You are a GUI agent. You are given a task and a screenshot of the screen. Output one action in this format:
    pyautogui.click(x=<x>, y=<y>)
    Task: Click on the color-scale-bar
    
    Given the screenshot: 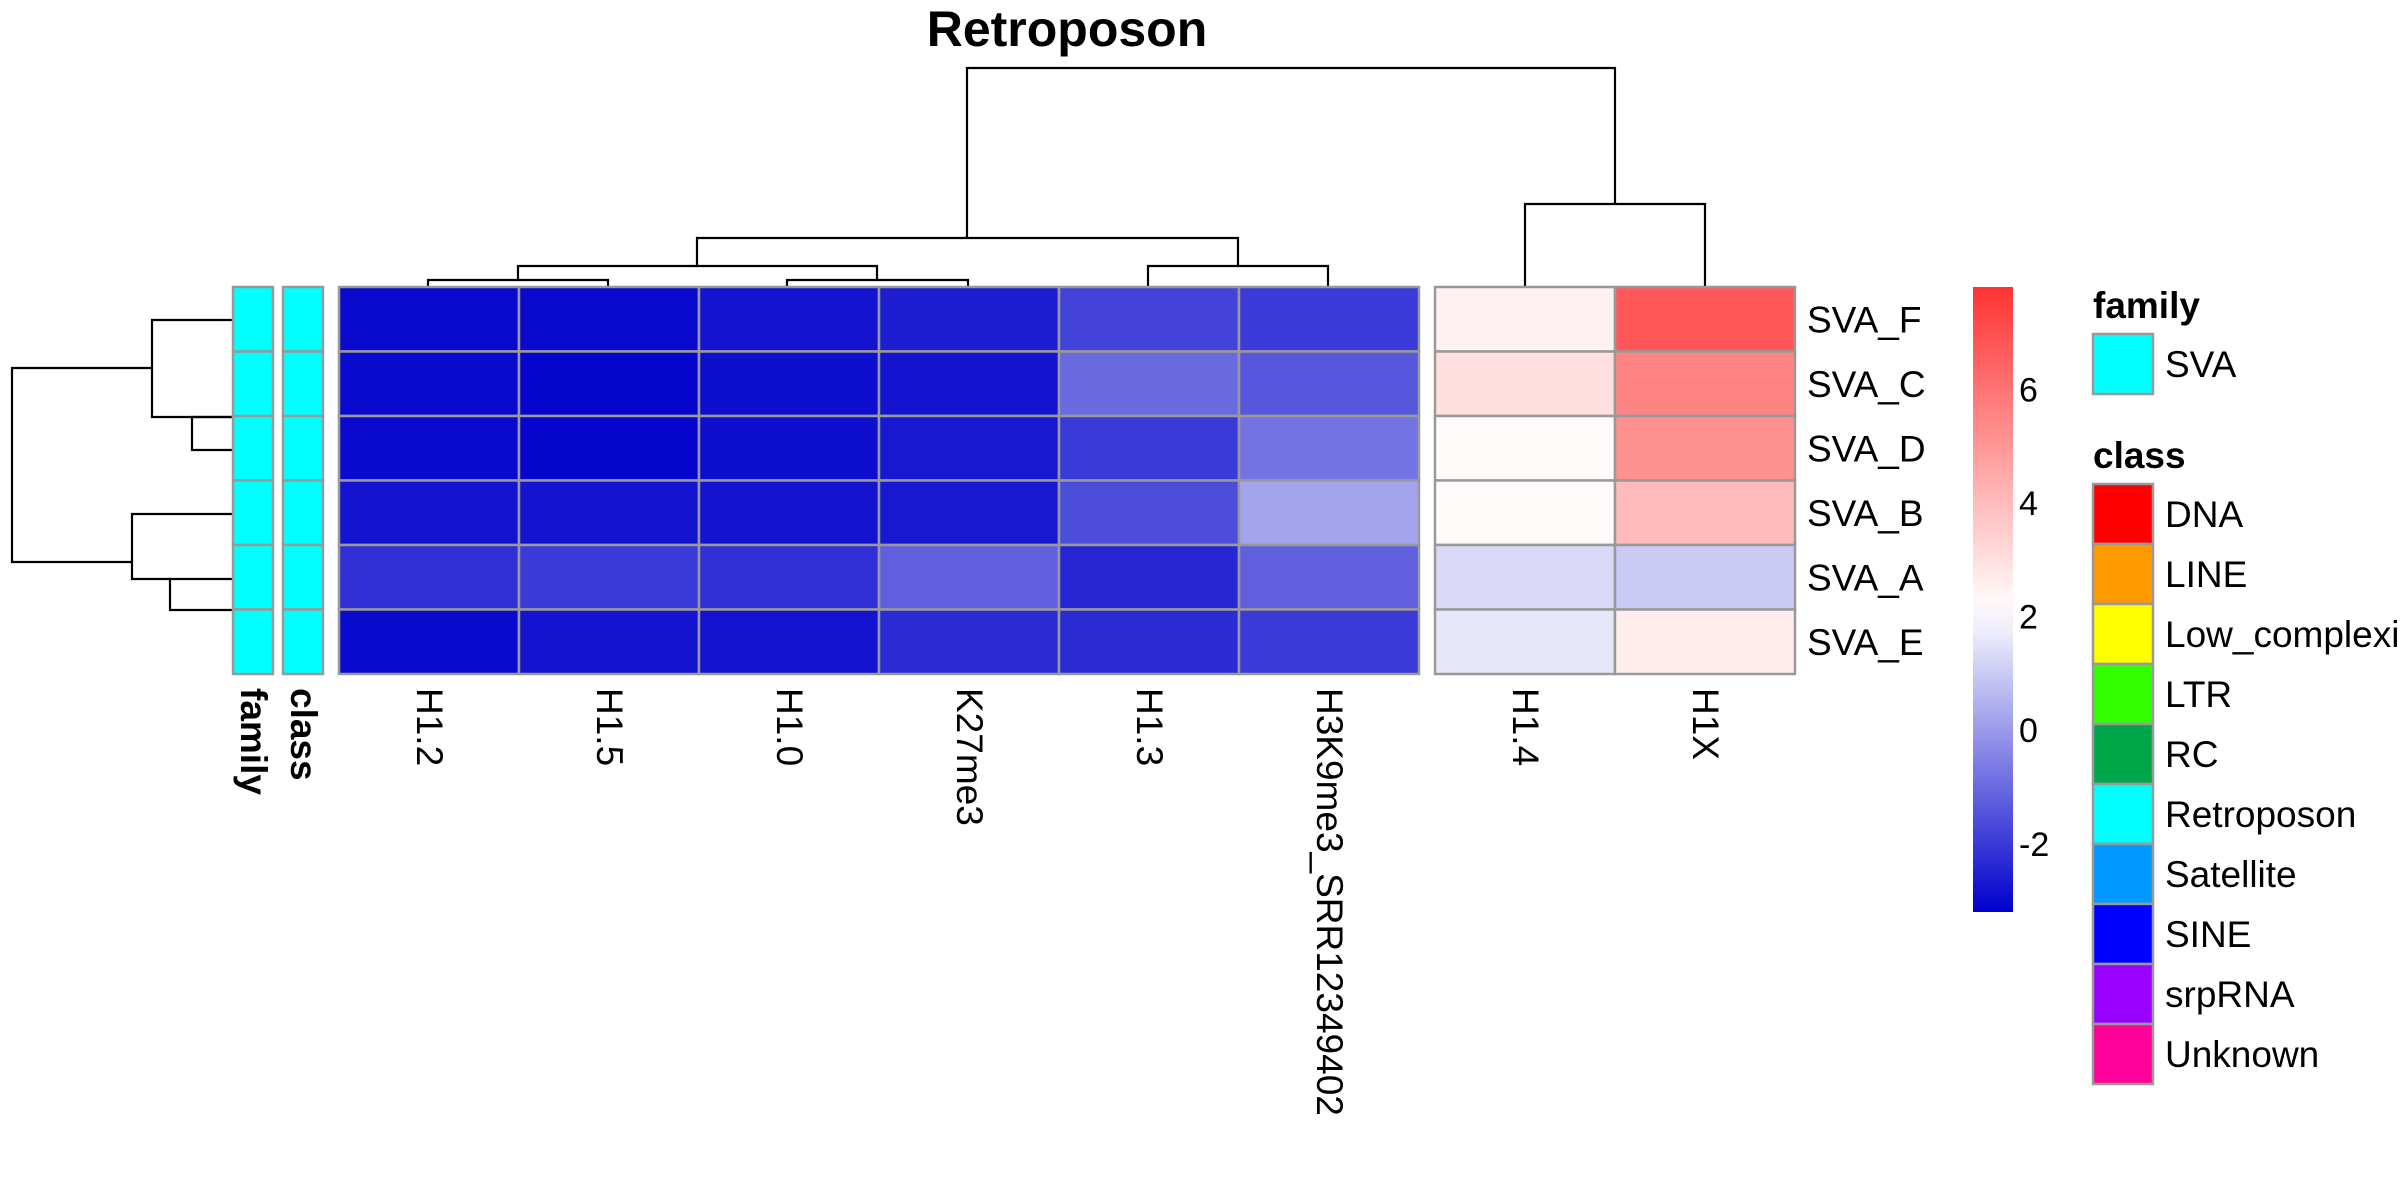 What is the action you would take?
    pyautogui.click(x=1993, y=599)
    